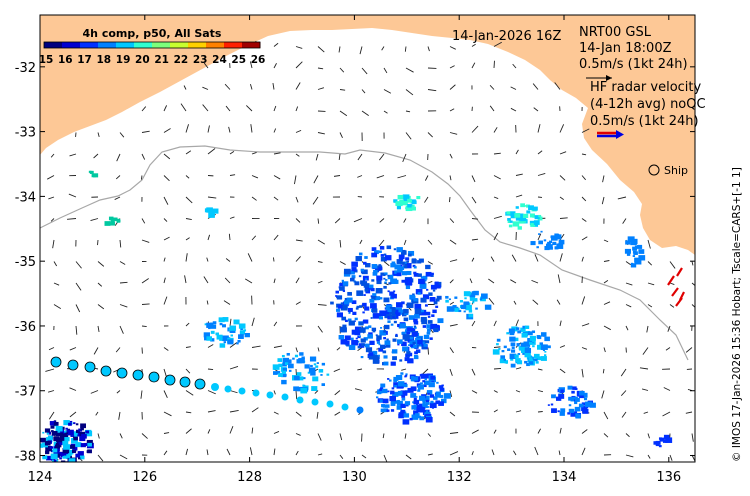 This screenshot has height=496, width=750. I want to click on hf-radar-arrows, so click(676, 287).